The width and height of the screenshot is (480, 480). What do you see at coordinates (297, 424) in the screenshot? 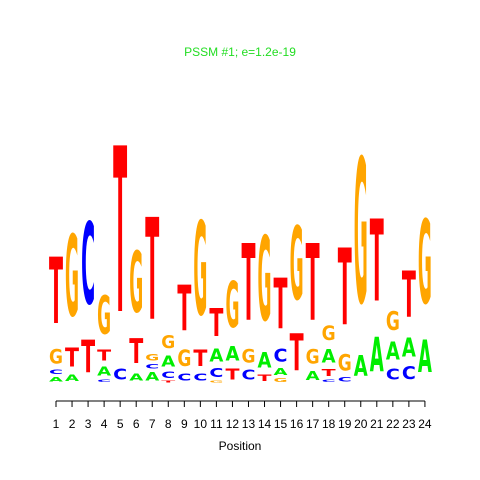
I see `x-tick-label: 16` at bounding box center [297, 424].